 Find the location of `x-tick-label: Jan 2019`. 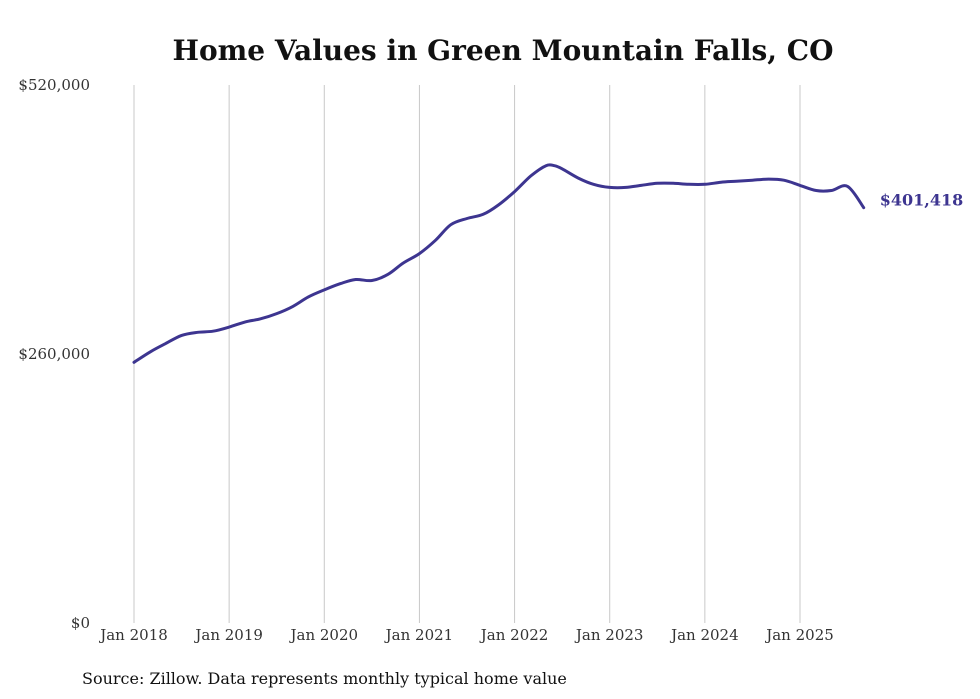

x-tick-label: Jan 2019 is located at coordinates (228, 635).